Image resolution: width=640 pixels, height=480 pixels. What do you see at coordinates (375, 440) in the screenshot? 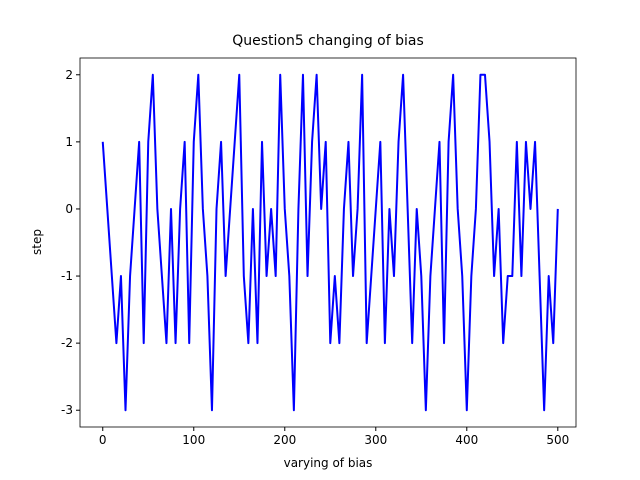
I see `x-tick-label: 300` at bounding box center [375, 440].